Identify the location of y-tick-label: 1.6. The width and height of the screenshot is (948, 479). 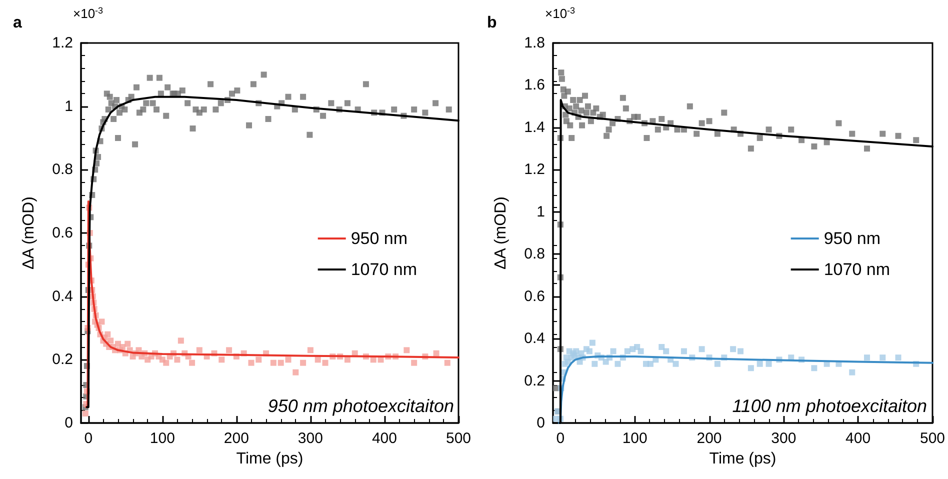
(534, 85).